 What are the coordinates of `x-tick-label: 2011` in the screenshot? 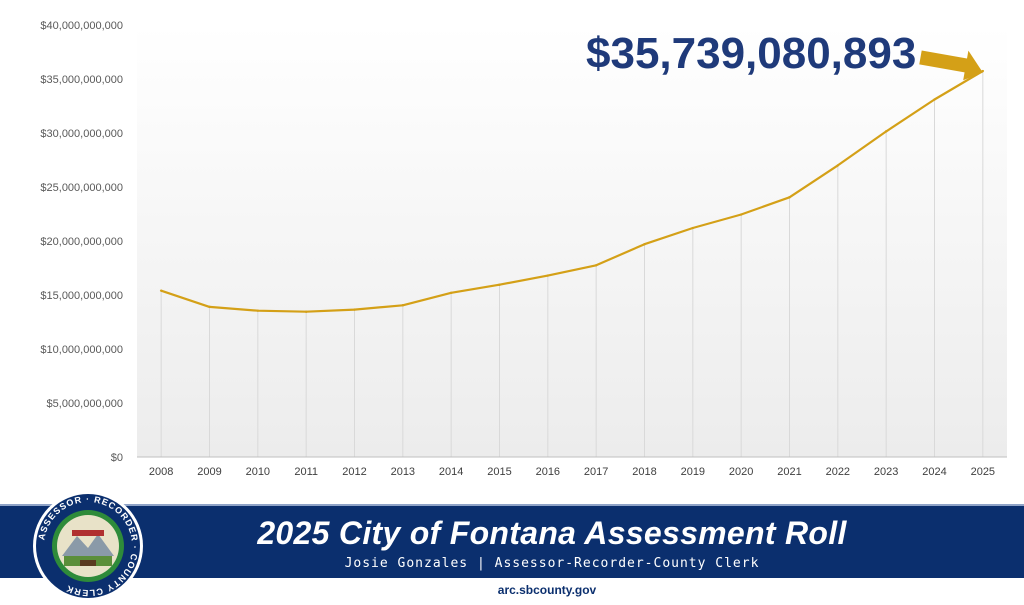 It's located at (306, 472).